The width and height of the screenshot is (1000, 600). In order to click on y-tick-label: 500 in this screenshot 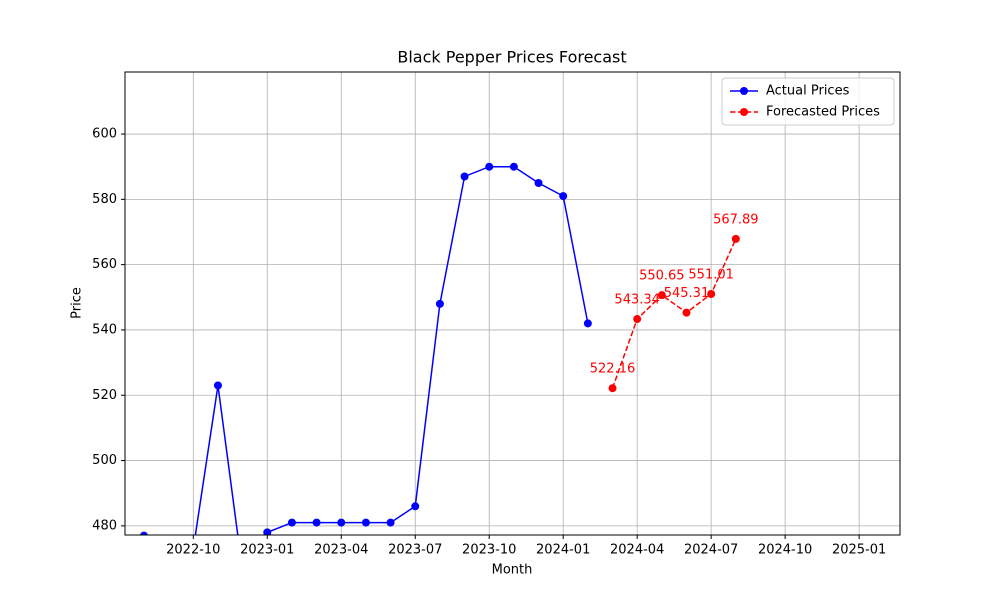, I will do `click(104, 460)`.